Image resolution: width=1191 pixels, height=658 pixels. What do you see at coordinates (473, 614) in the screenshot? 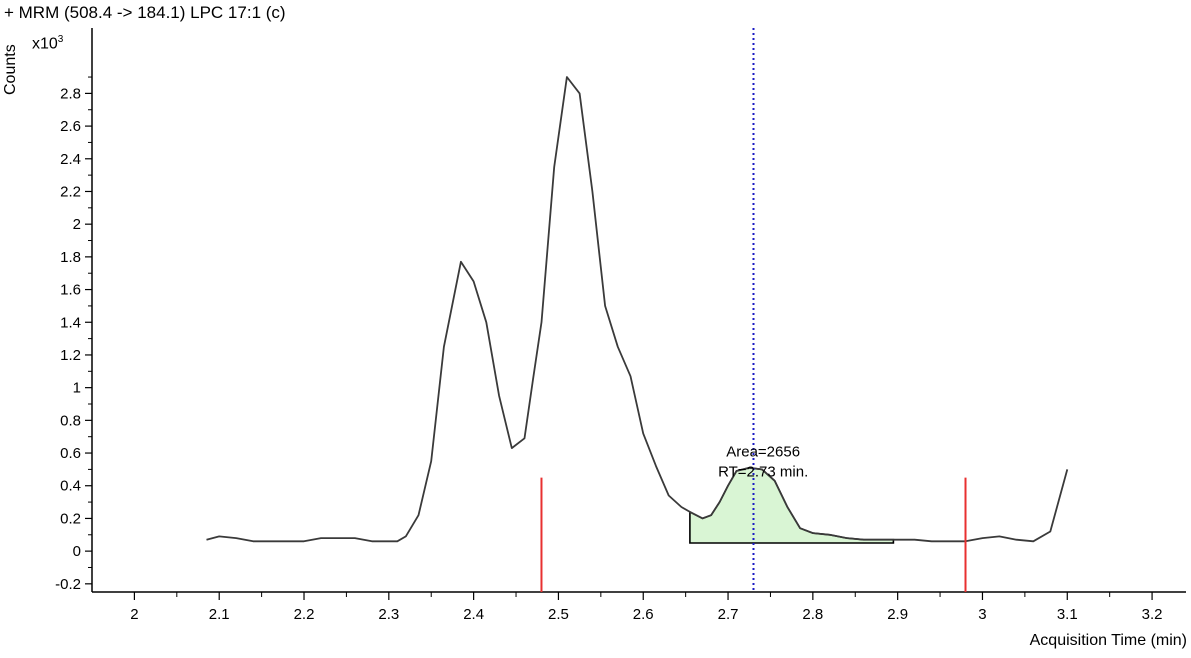
I see `x-tick-label: 2.4` at bounding box center [473, 614].